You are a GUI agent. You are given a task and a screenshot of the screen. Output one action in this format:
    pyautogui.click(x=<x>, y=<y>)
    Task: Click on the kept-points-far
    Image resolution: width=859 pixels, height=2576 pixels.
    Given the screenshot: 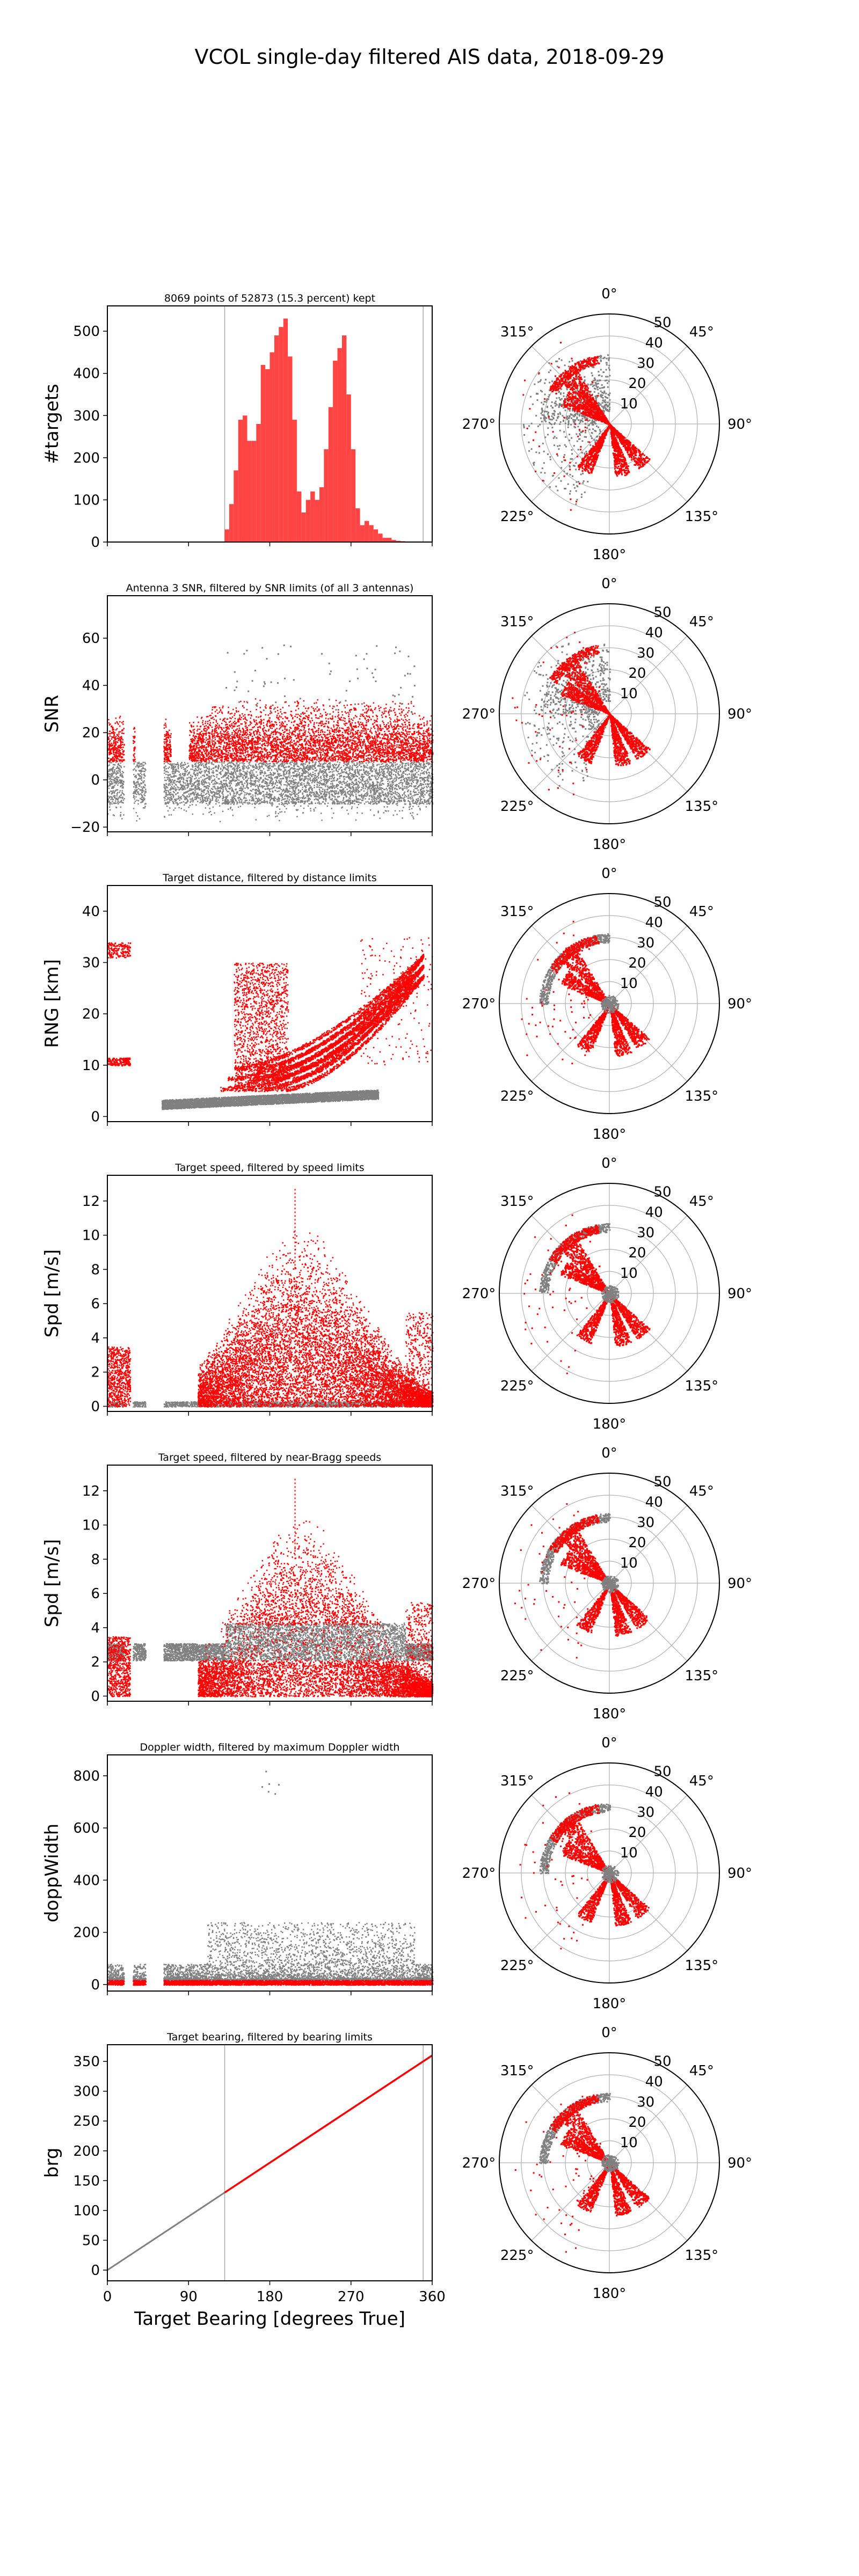 What is the action you would take?
    pyautogui.click(x=419, y=1649)
    